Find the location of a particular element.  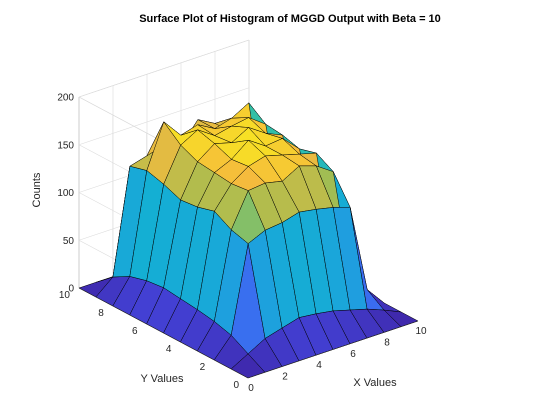

x-tick-label: 6 is located at coordinates (353, 354).